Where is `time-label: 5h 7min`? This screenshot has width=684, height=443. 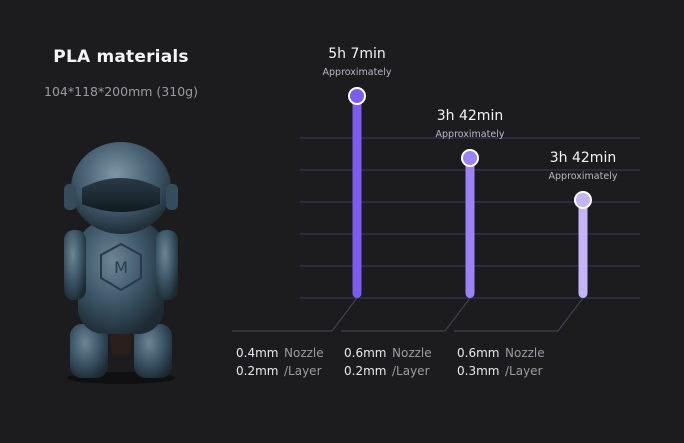
time-label: 5h 7min is located at coordinates (357, 54).